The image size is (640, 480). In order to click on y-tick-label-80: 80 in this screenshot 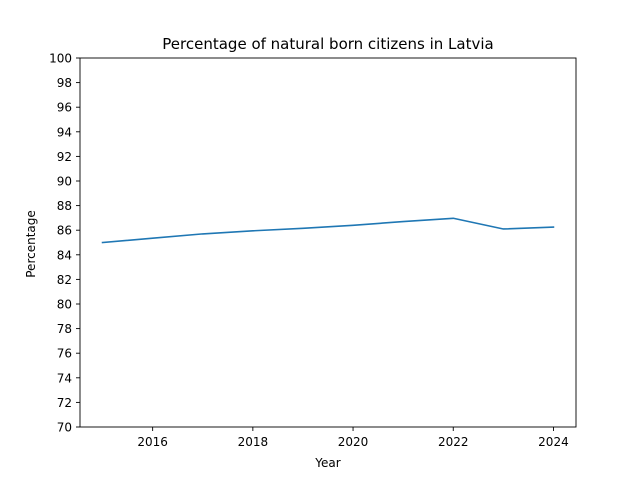, I will do `click(64, 305)`.